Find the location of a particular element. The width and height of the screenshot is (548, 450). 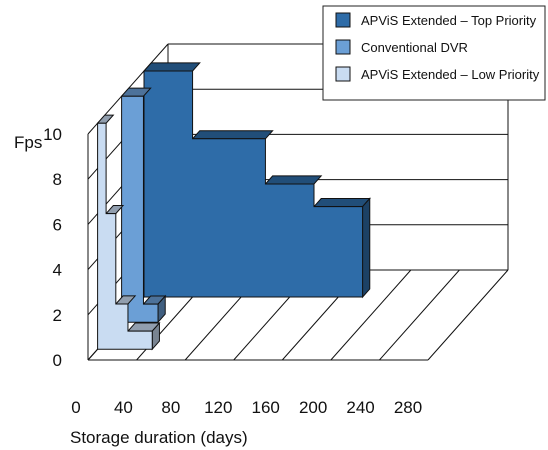

x-tick-label: 160 is located at coordinates (266, 407).